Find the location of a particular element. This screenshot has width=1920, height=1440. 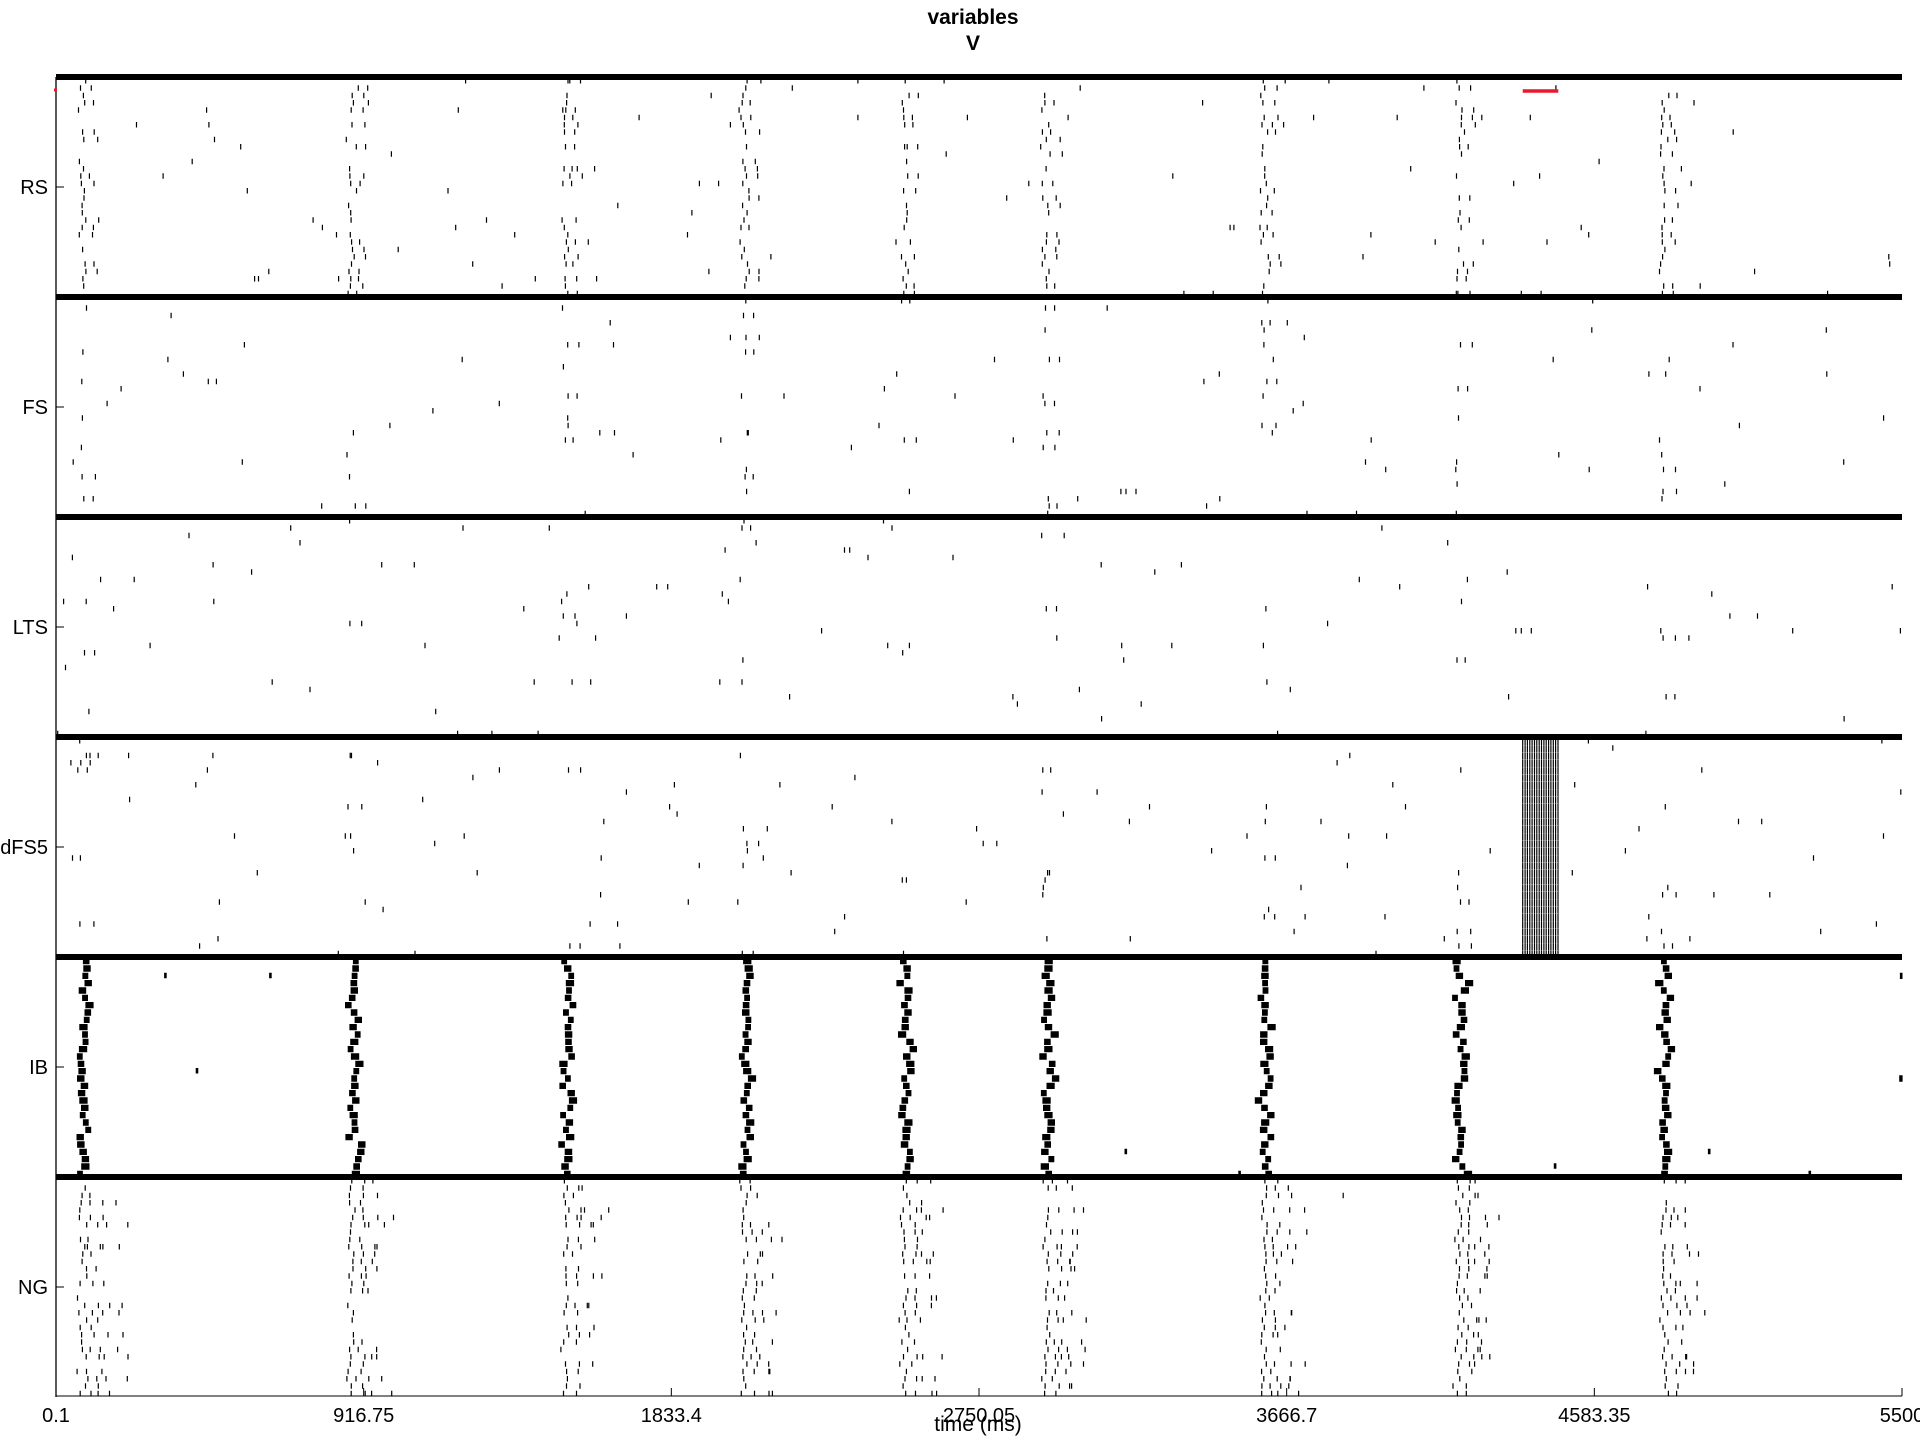

spike-marks-lts is located at coordinates (979, 627).